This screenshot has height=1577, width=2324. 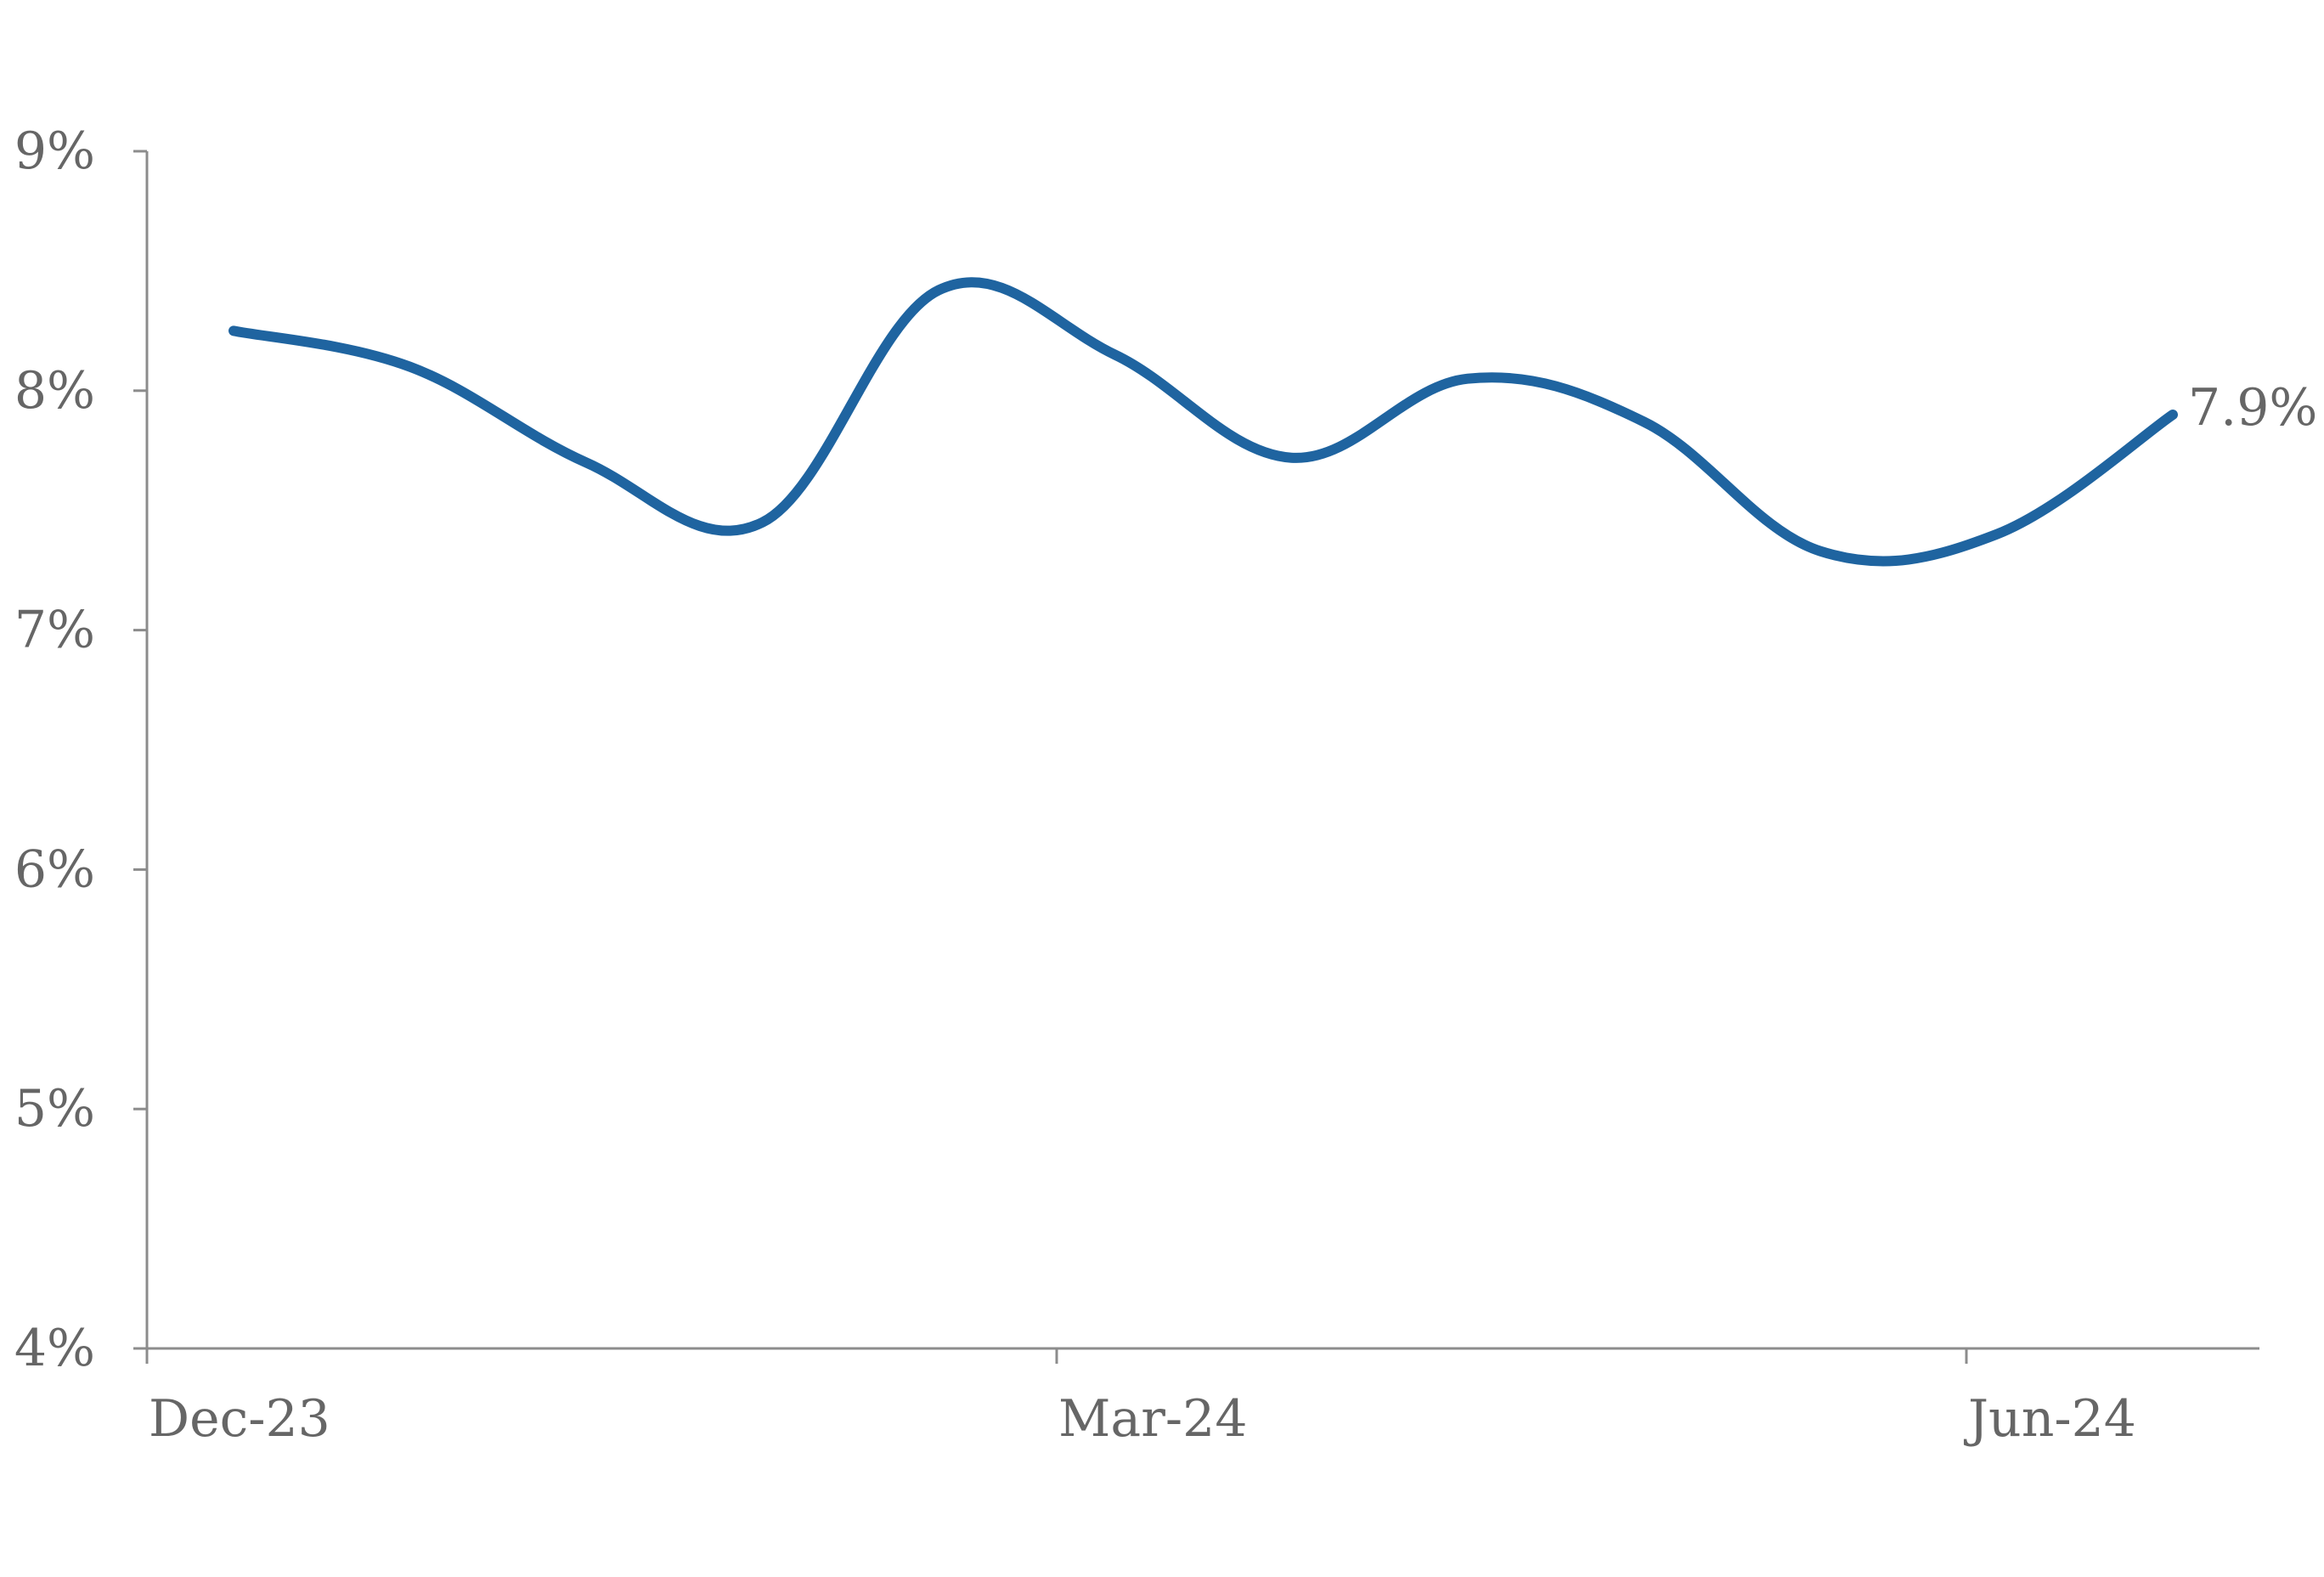 What do you see at coordinates (2049, 1419) in the screenshot?
I see `x-tick-label: Jun-24` at bounding box center [2049, 1419].